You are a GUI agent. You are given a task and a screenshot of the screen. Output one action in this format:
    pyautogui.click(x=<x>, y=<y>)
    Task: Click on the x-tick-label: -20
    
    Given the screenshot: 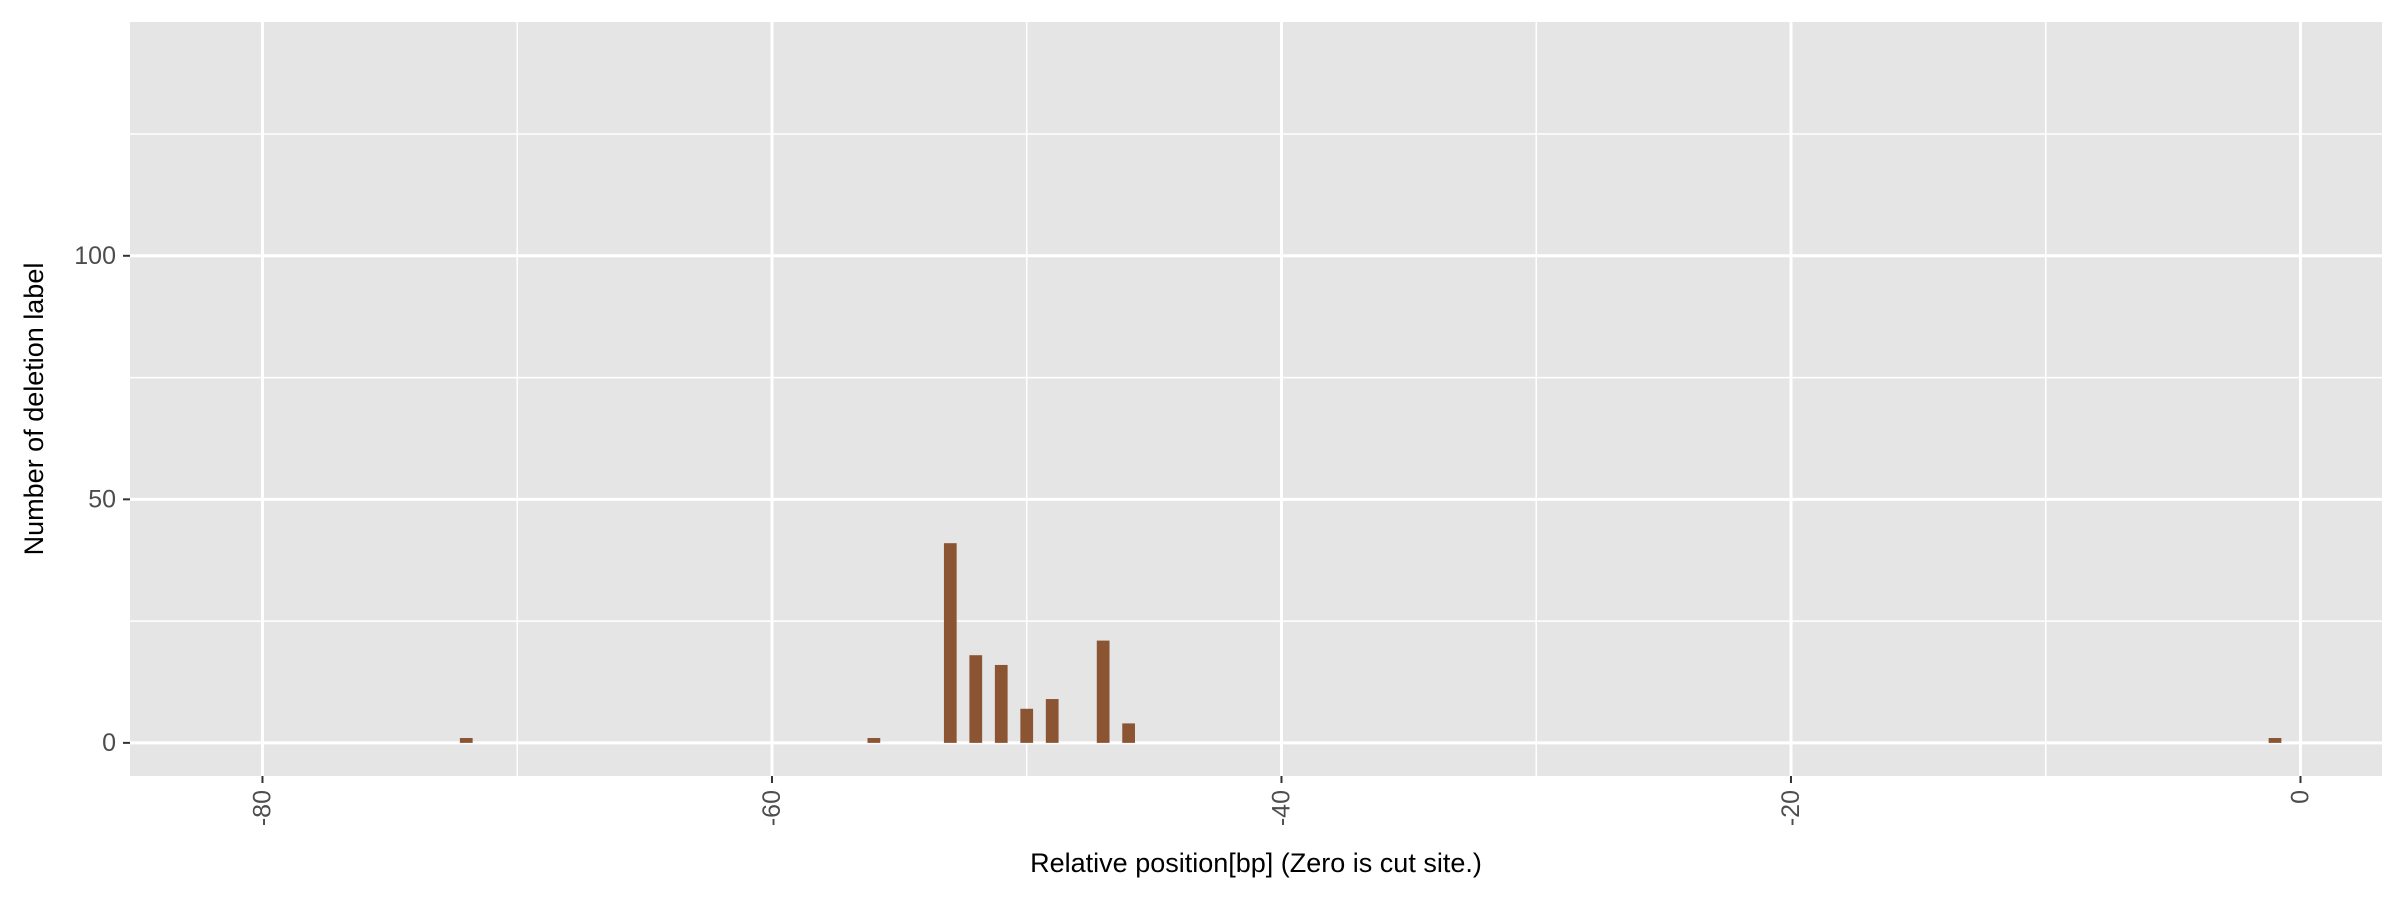 What is the action you would take?
    pyautogui.click(x=1791, y=808)
    